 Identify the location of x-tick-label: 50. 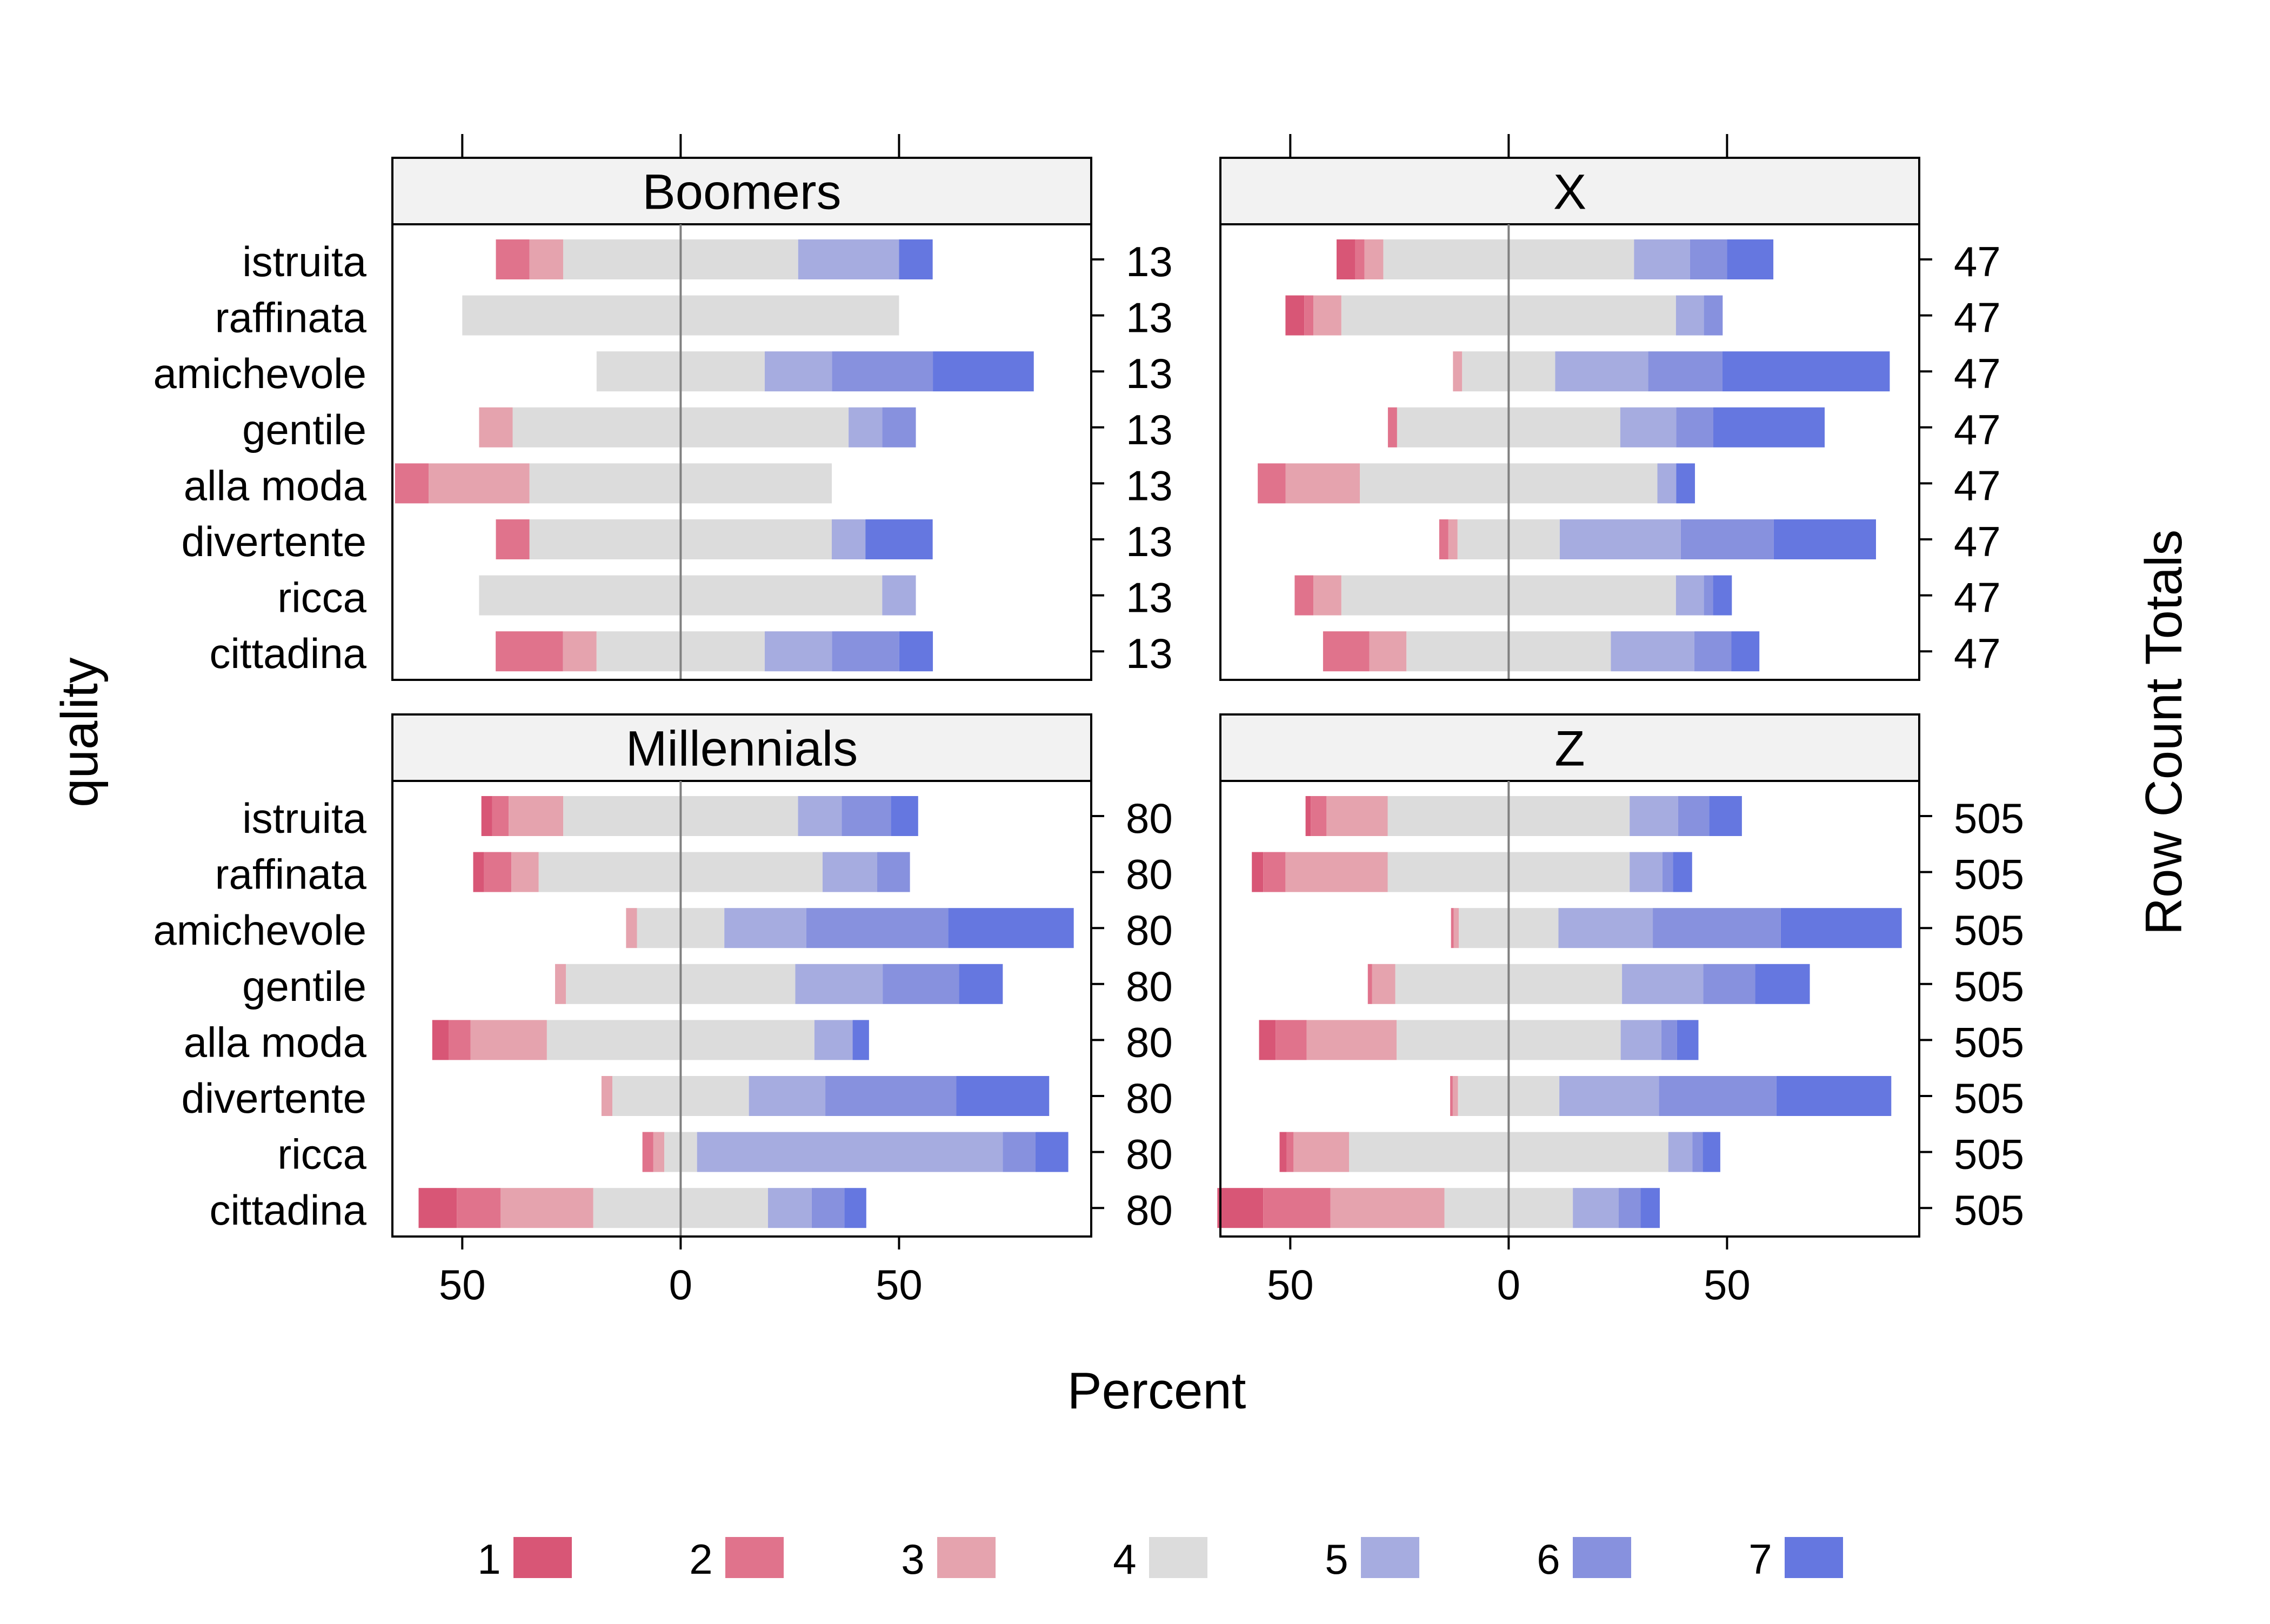
(1290, 1284).